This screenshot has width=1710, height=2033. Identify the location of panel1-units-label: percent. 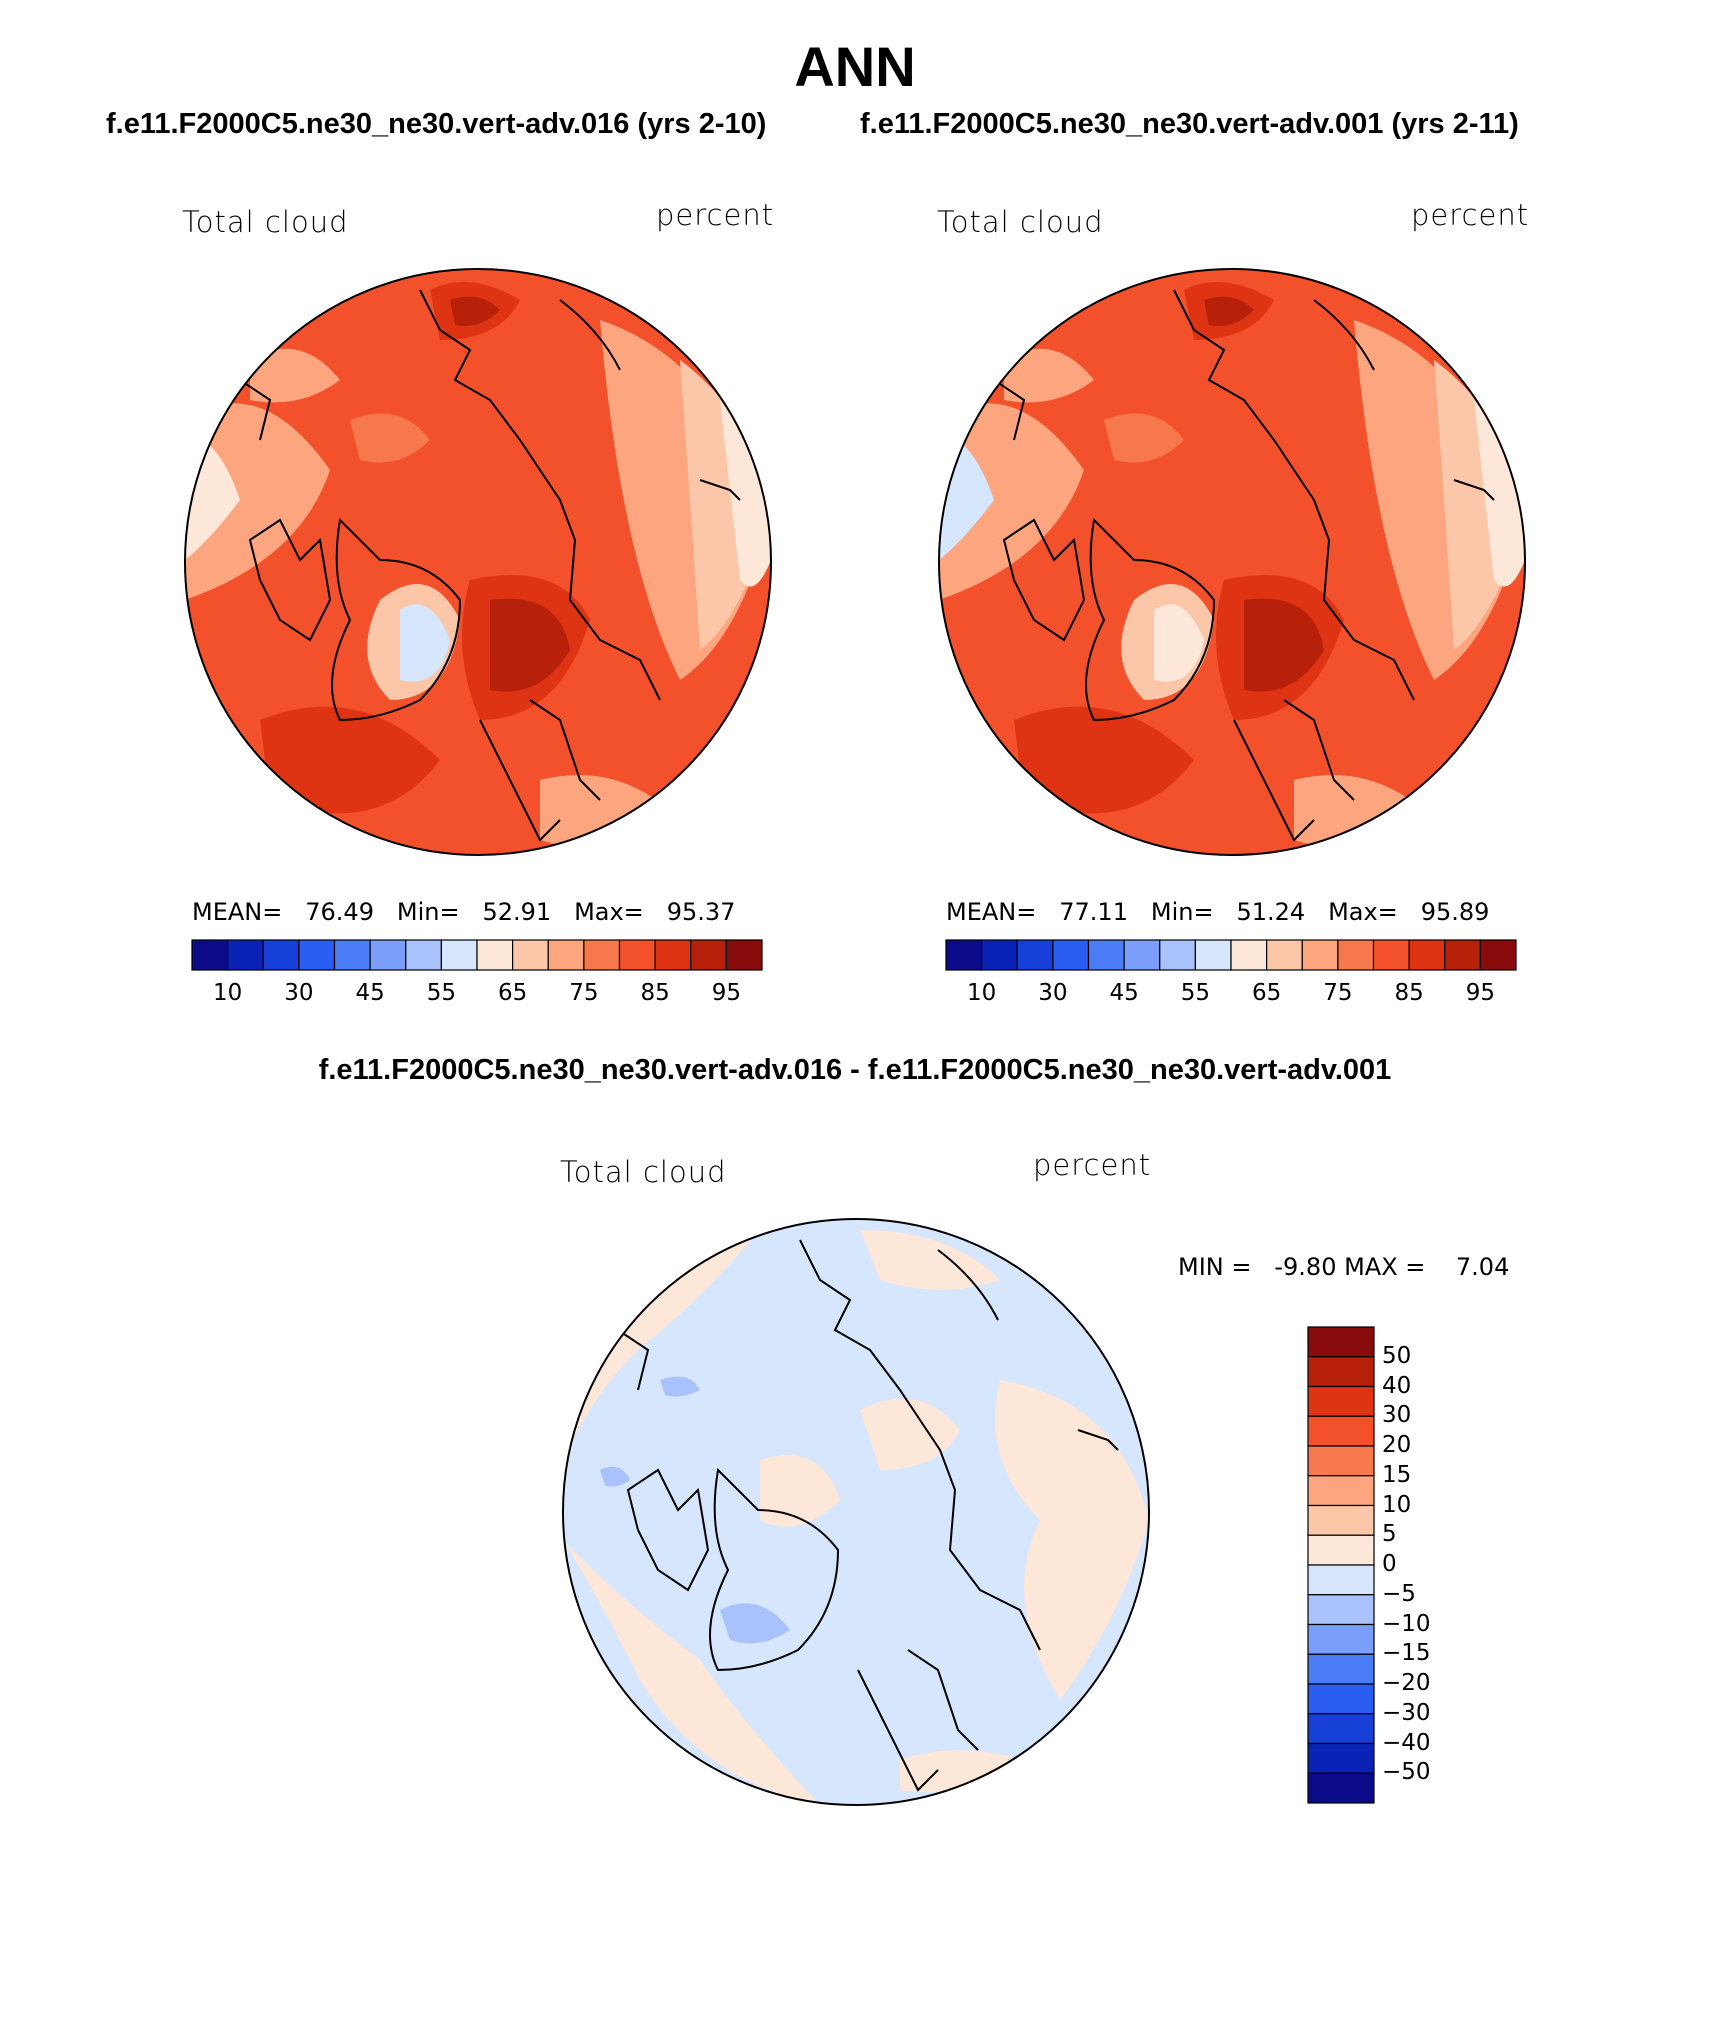
(715, 215).